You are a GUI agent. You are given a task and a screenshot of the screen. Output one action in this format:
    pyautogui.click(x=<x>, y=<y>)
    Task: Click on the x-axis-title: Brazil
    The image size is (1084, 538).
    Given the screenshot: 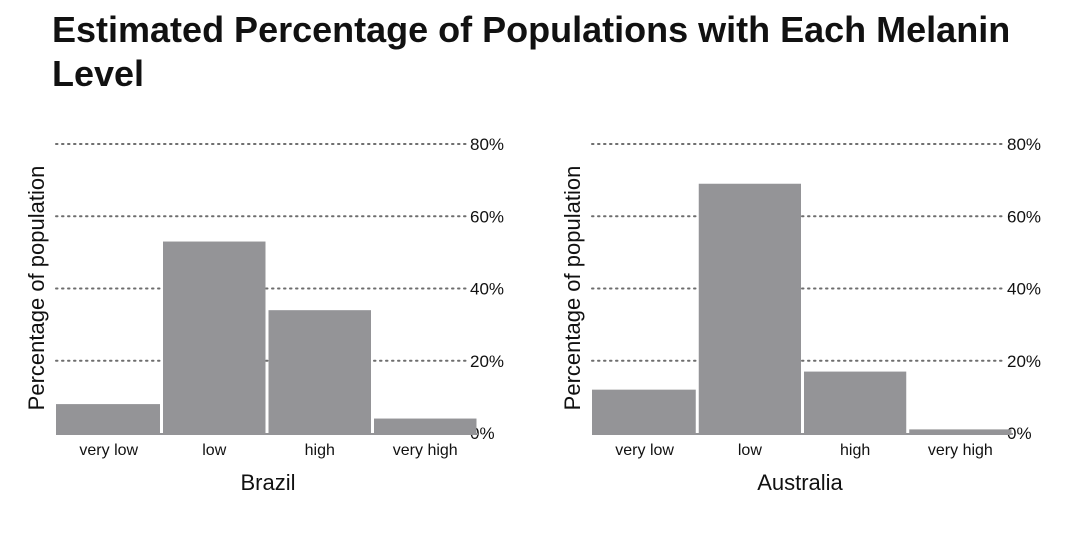 What is the action you would take?
    pyautogui.click(x=267, y=482)
    